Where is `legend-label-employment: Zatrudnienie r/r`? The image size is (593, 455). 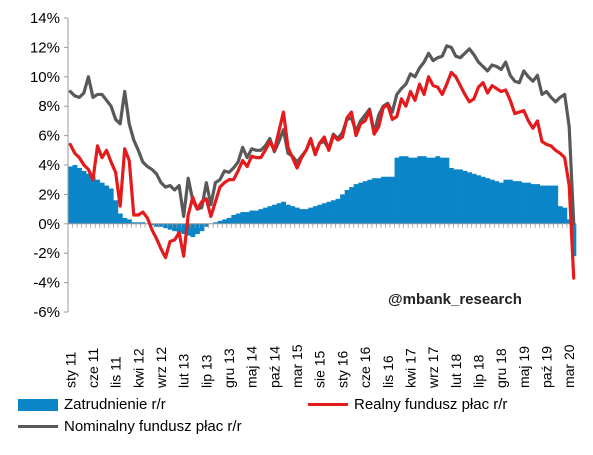 legend-label-employment: Zatrudnienie r/r is located at coordinates (115, 404).